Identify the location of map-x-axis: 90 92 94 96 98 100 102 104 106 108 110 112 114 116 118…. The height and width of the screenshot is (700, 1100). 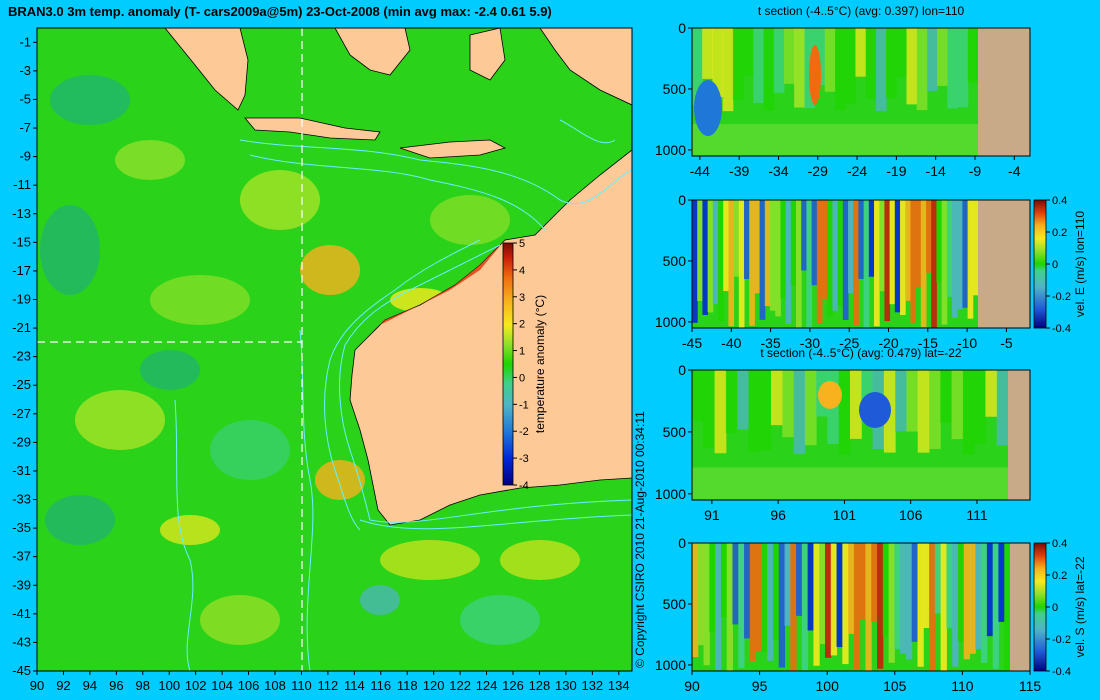
(330, 682).